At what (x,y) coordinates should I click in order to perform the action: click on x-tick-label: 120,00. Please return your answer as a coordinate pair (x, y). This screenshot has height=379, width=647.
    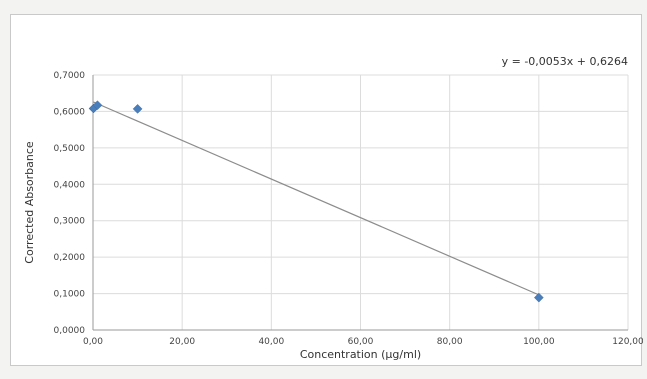
    Looking at the image, I should click on (627, 342).